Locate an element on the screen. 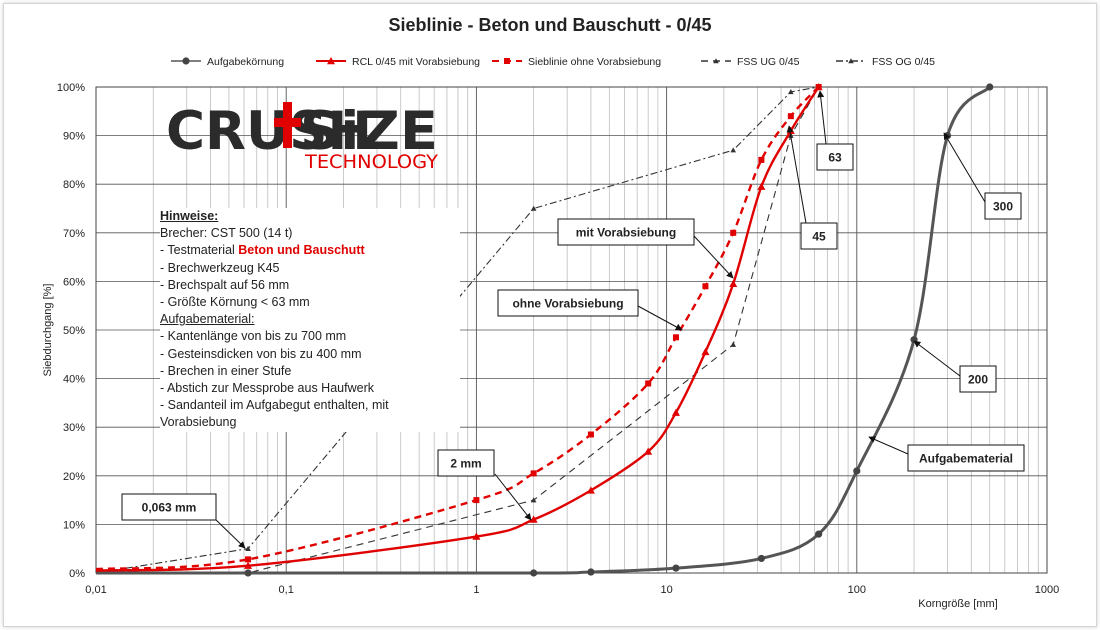 The height and width of the screenshot is (630, 1100). legend-item: Sieblinie ohne Vorabsiebung is located at coordinates (576, 62).